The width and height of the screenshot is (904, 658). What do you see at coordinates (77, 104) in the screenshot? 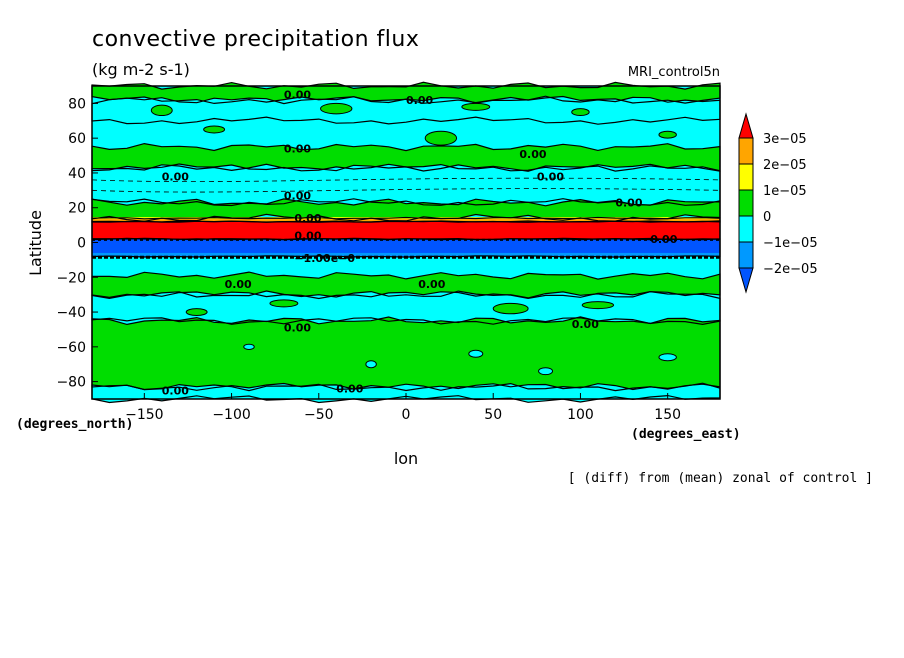
I see `y-tick-label: 80` at bounding box center [77, 104].